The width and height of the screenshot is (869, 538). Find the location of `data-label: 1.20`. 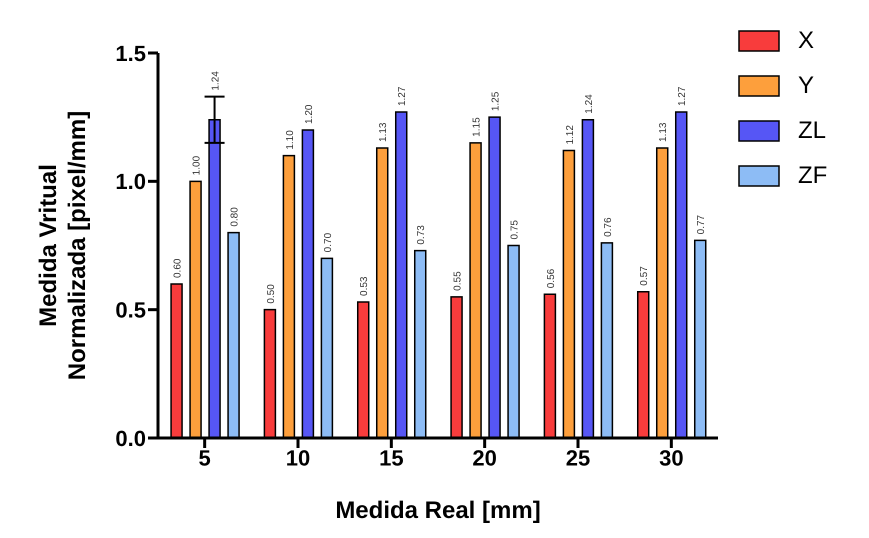

data-label: 1.20 is located at coordinates (309, 114).